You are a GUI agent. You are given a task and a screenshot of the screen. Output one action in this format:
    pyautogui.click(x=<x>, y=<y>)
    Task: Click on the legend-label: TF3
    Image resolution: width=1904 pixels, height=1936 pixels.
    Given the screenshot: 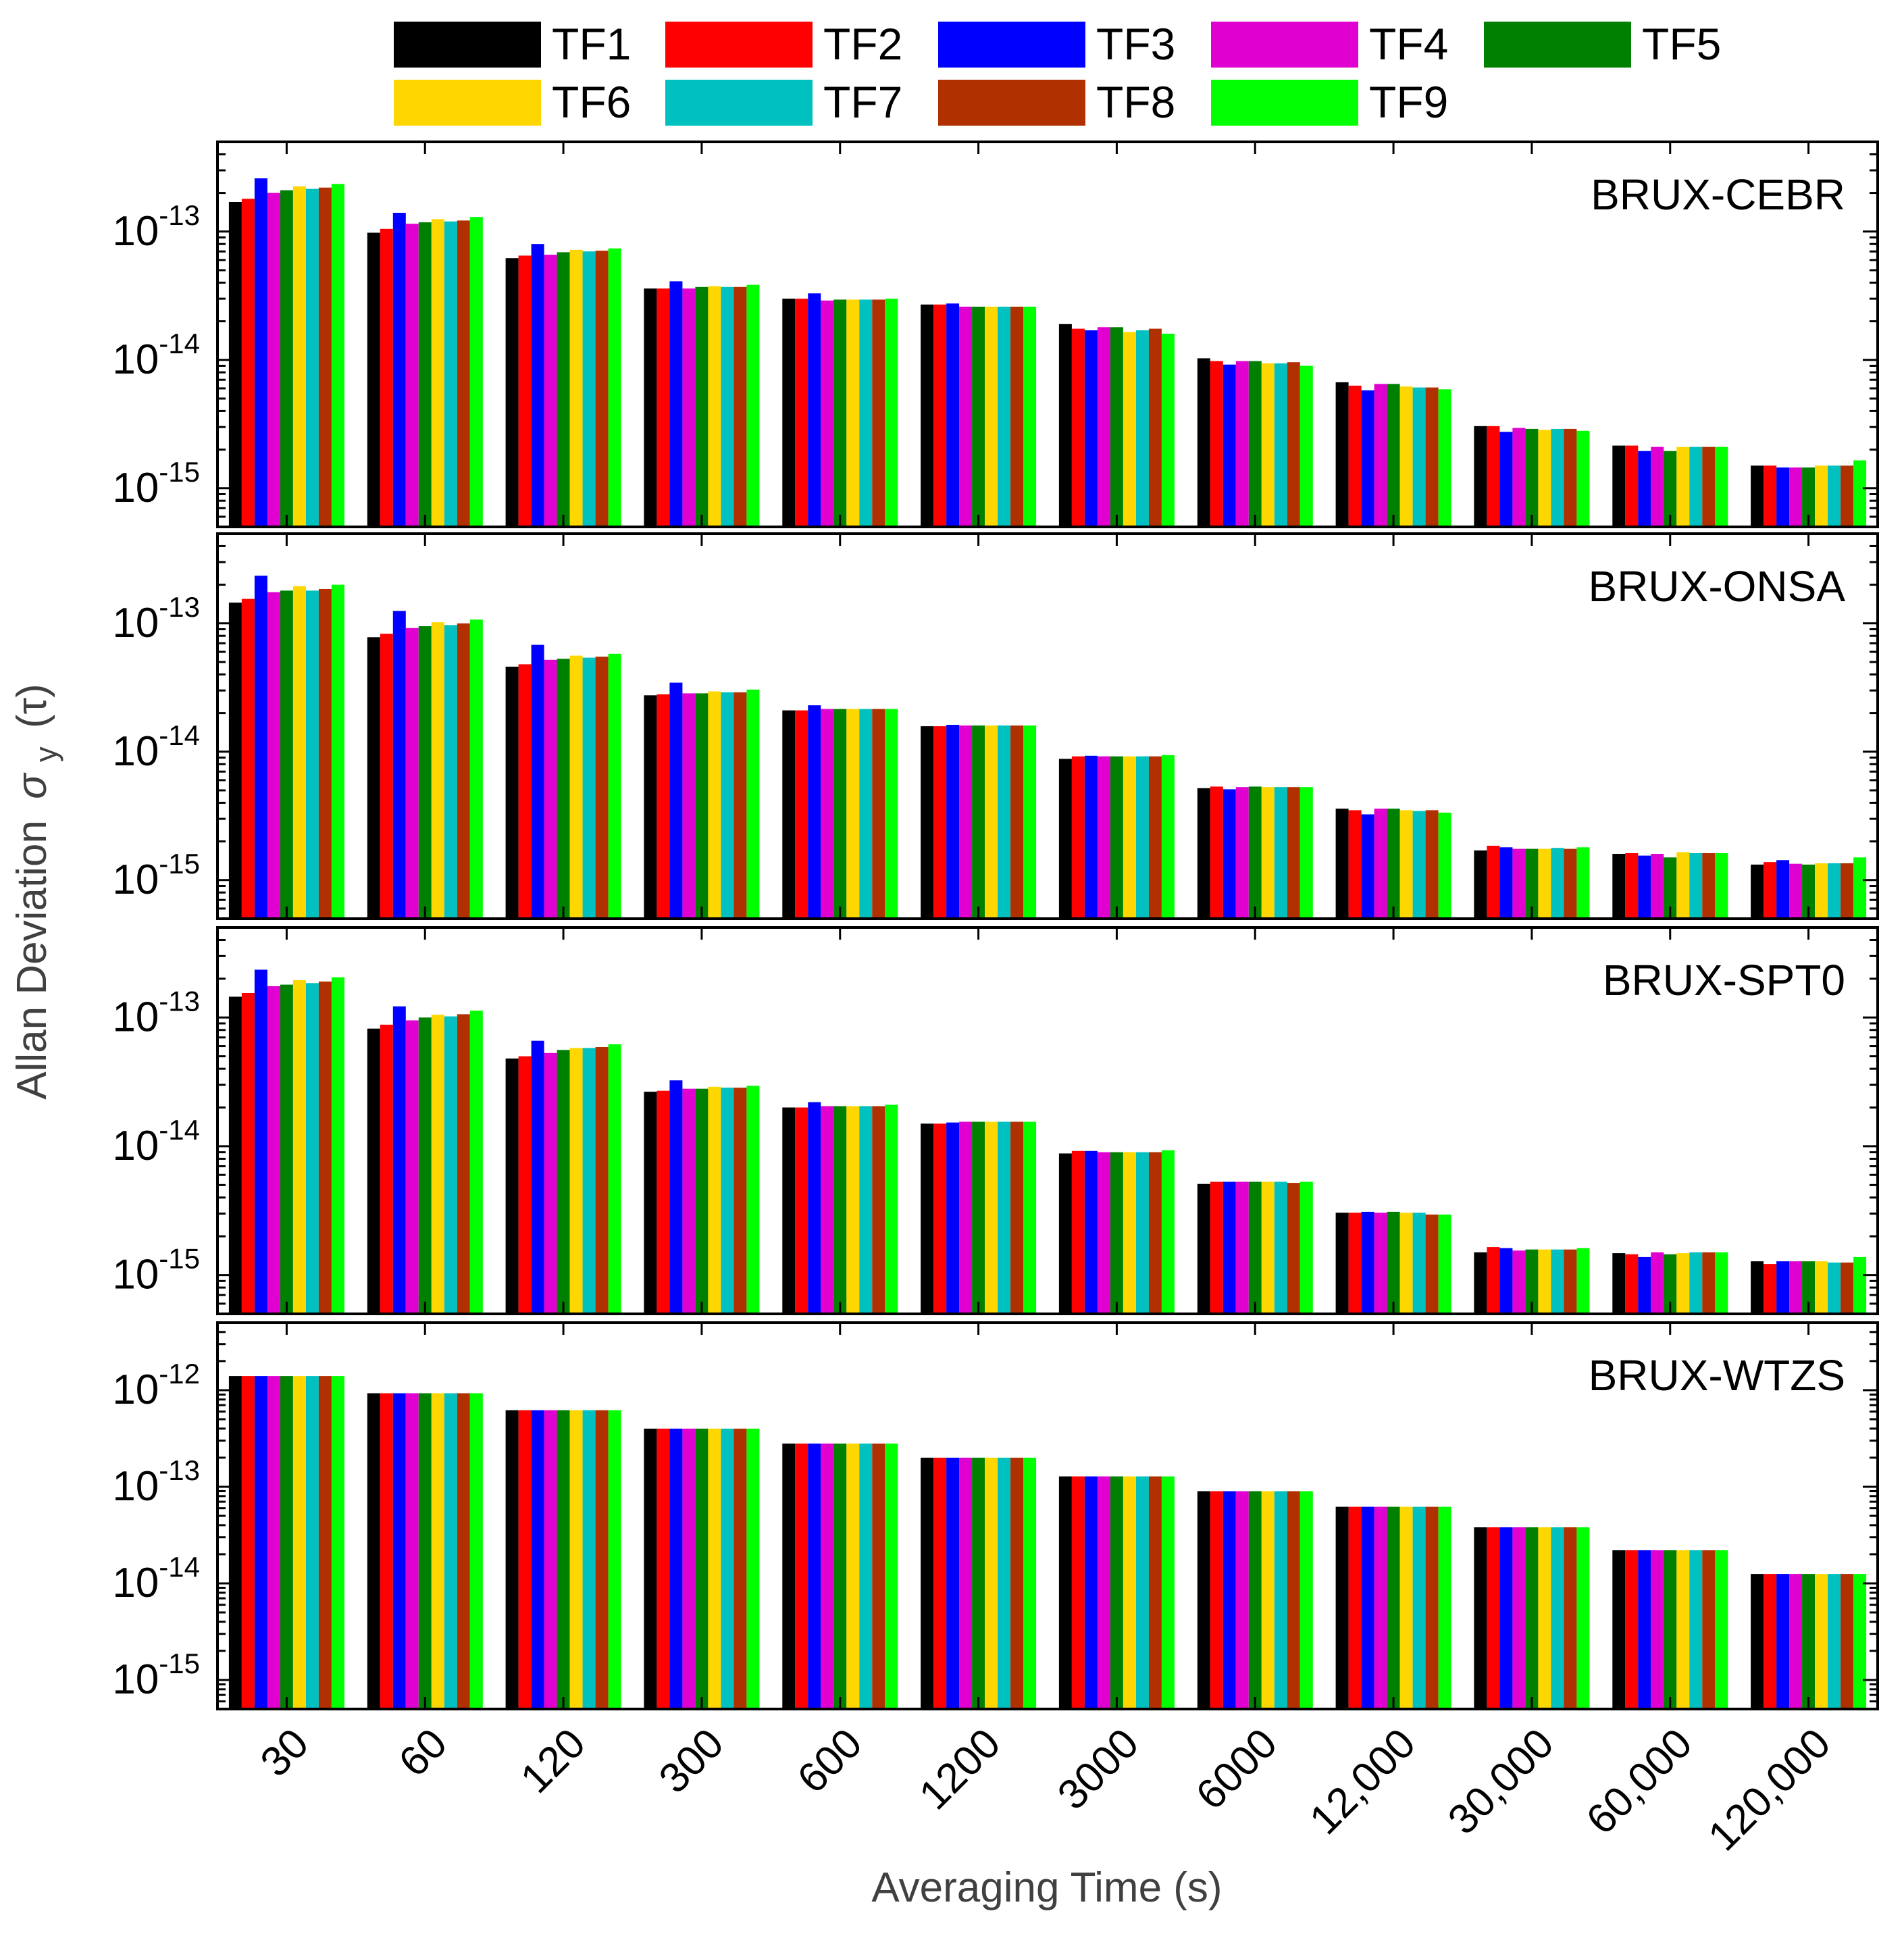 What is the action you would take?
    pyautogui.click(x=1135, y=44)
    